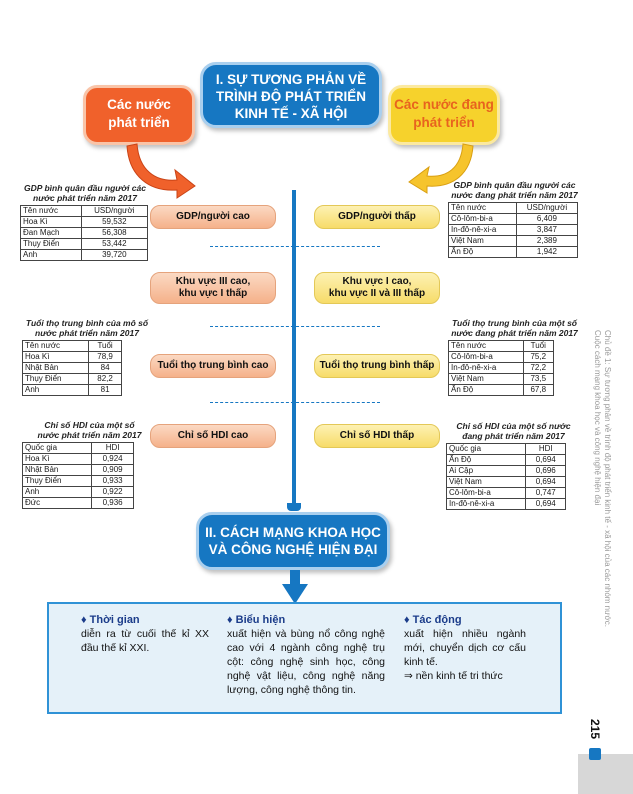  Describe the element at coordinates (441, 168) in the screenshot. I see `curved-arrow-right-icon` at that location.